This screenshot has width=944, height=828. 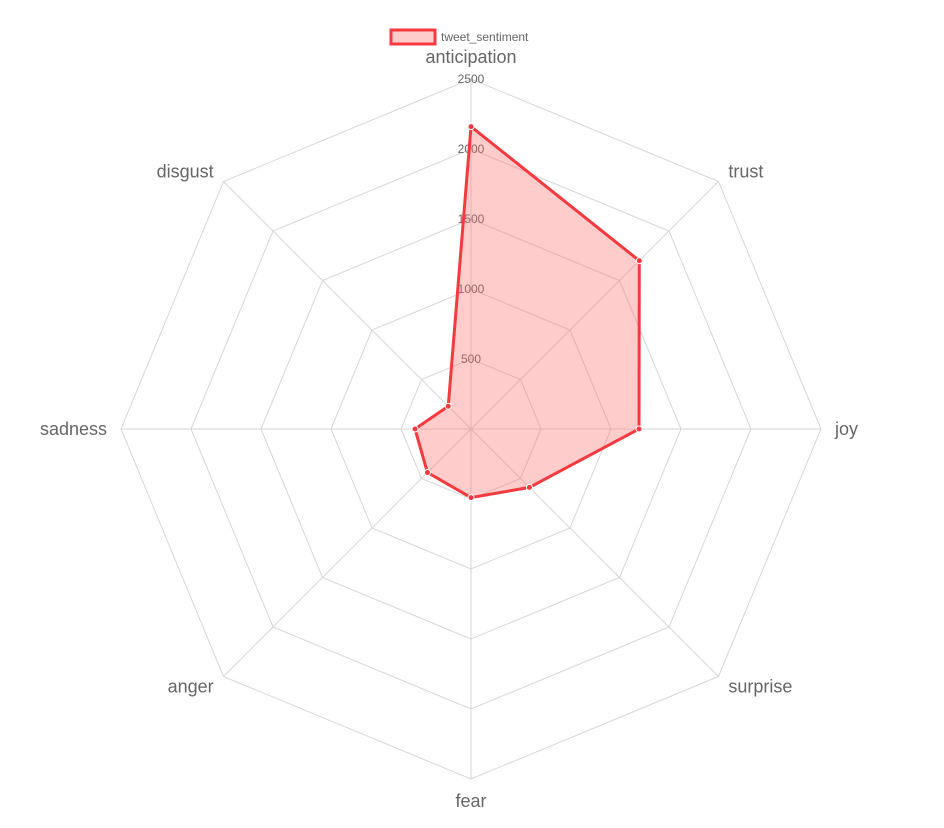 What do you see at coordinates (413, 37) in the screenshot?
I see `legend-swatch-tweet-sentiment` at bounding box center [413, 37].